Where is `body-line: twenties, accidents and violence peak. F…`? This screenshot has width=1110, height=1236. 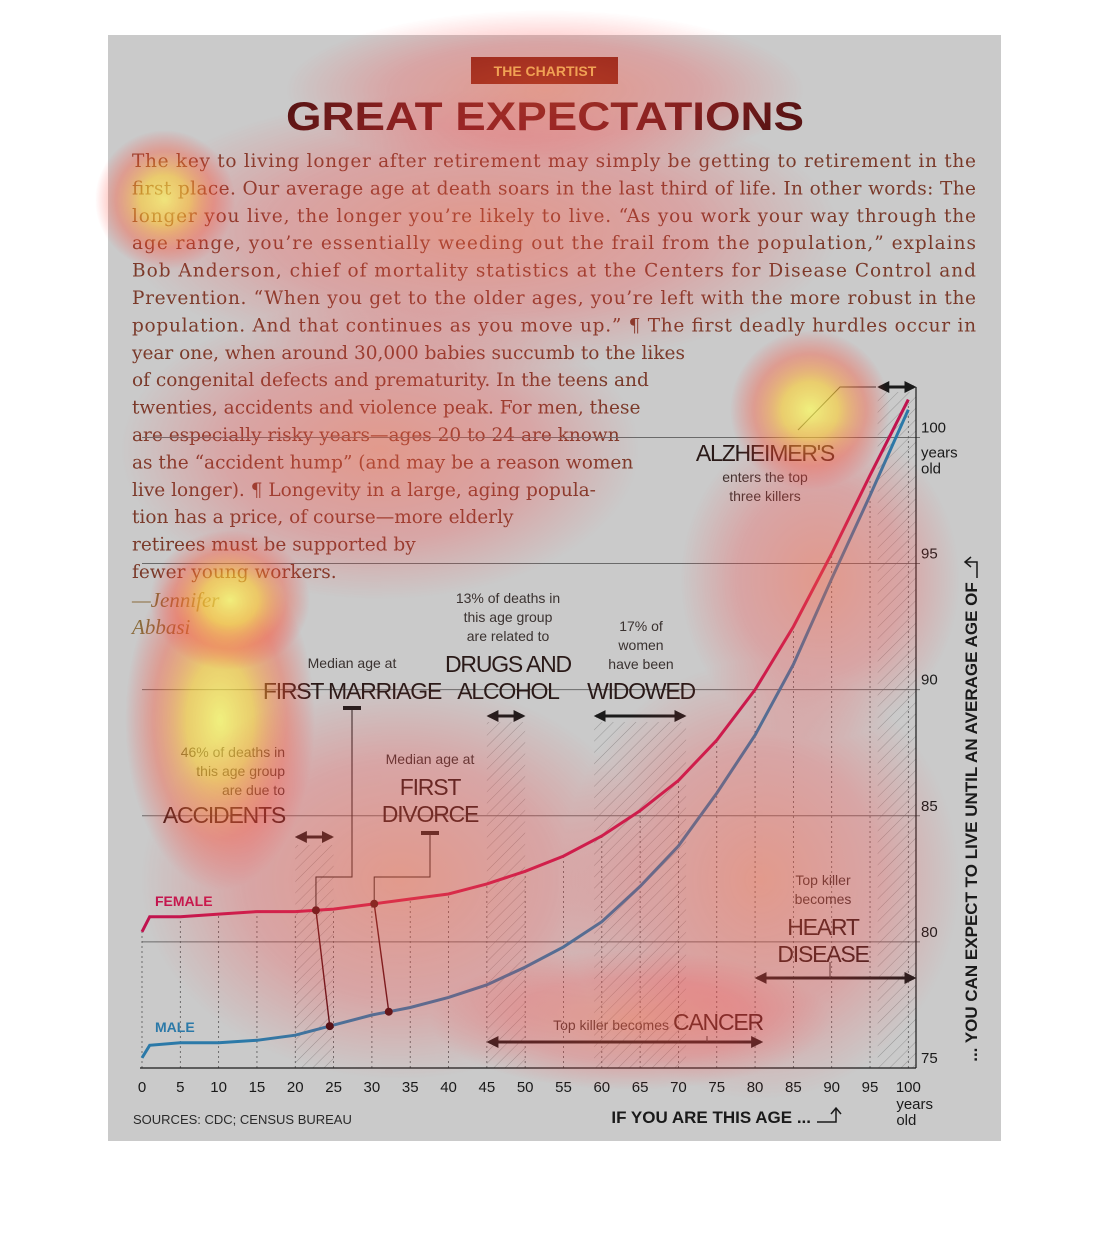 body-line: twenties, accidents and violence peak. F… is located at coordinates (386, 408).